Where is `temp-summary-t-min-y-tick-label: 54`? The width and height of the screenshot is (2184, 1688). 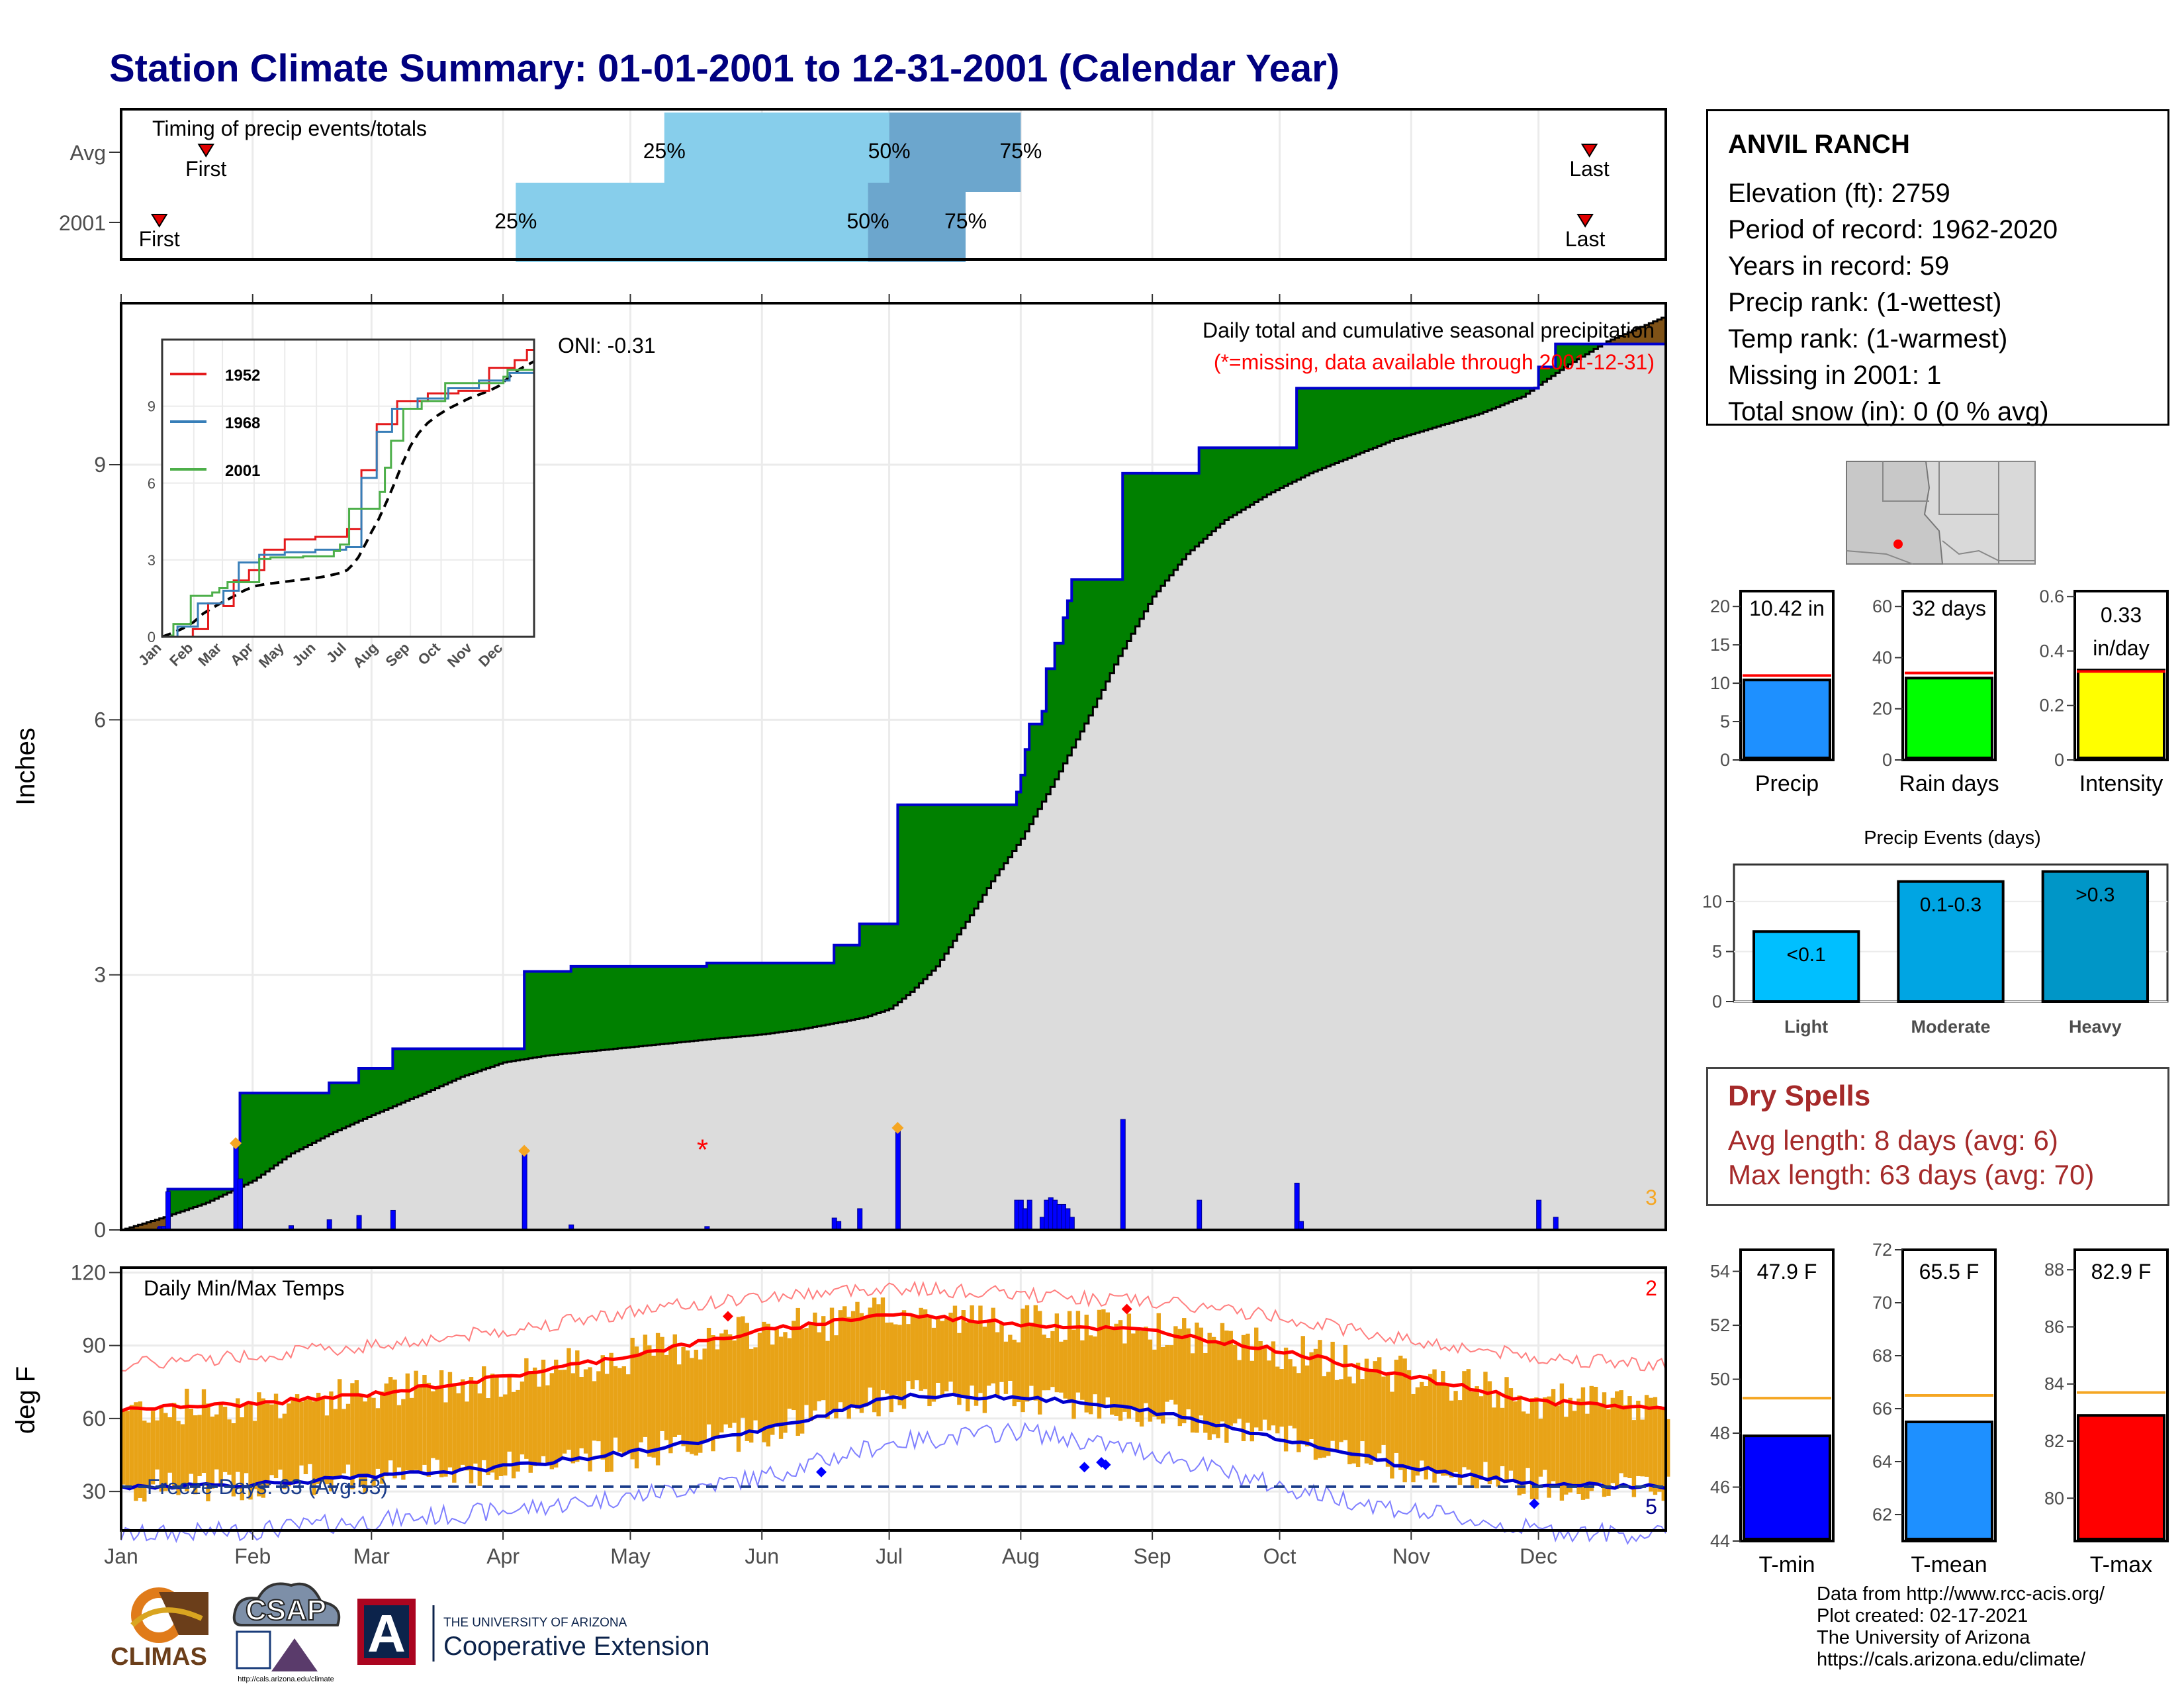
temp-summary-t-min-y-tick-label: 54 is located at coordinates (1720, 1272).